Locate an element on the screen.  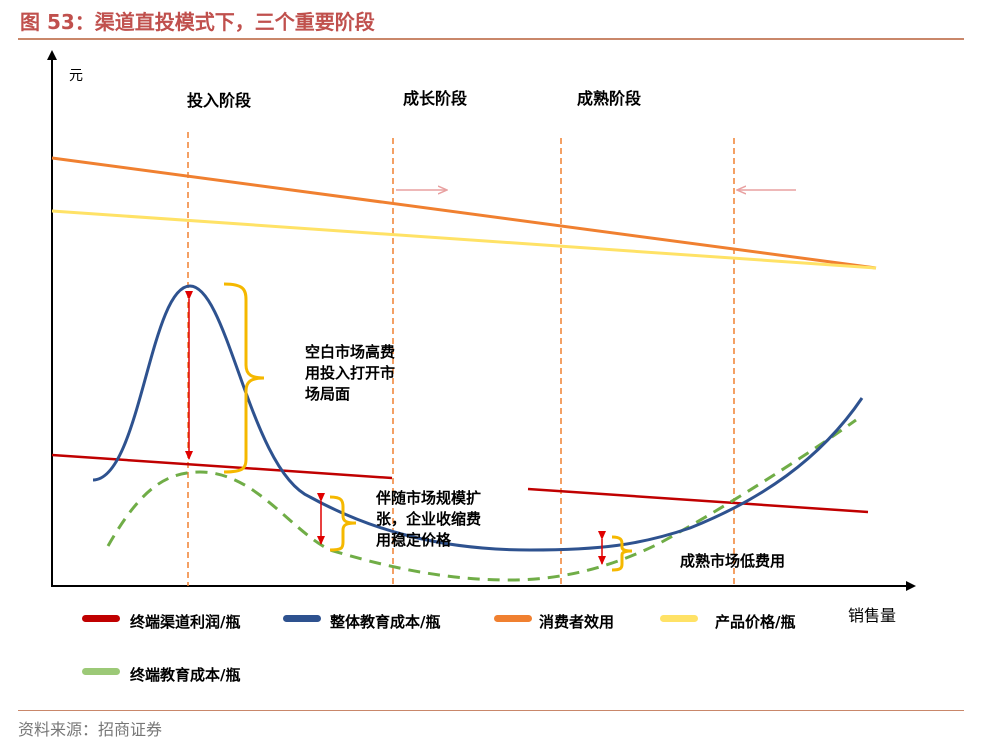
legend-swatch-overall-cost is located at coordinates (302, 618).